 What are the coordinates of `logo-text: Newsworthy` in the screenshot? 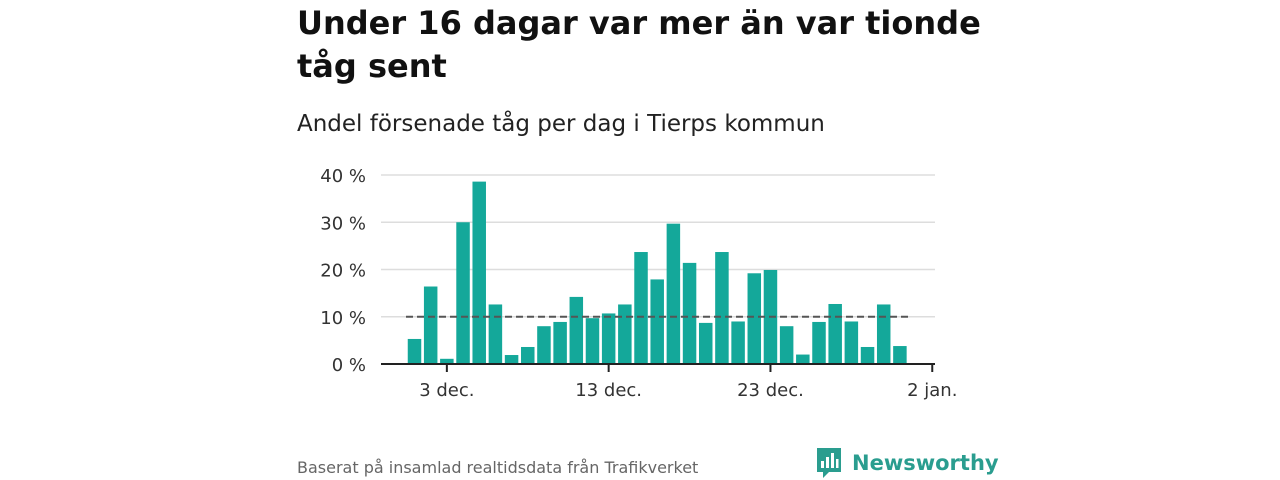 It's located at (925, 463).